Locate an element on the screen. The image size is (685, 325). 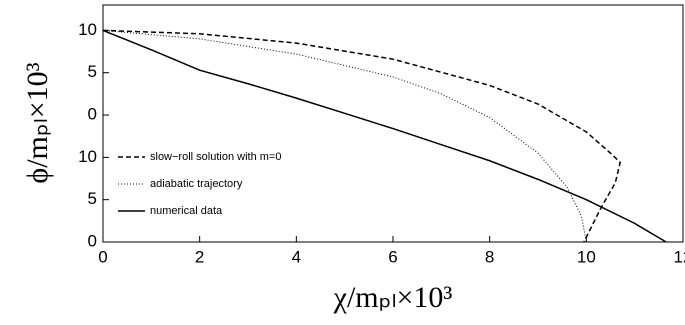
x-tick-label: 12 is located at coordinates (679, 256).